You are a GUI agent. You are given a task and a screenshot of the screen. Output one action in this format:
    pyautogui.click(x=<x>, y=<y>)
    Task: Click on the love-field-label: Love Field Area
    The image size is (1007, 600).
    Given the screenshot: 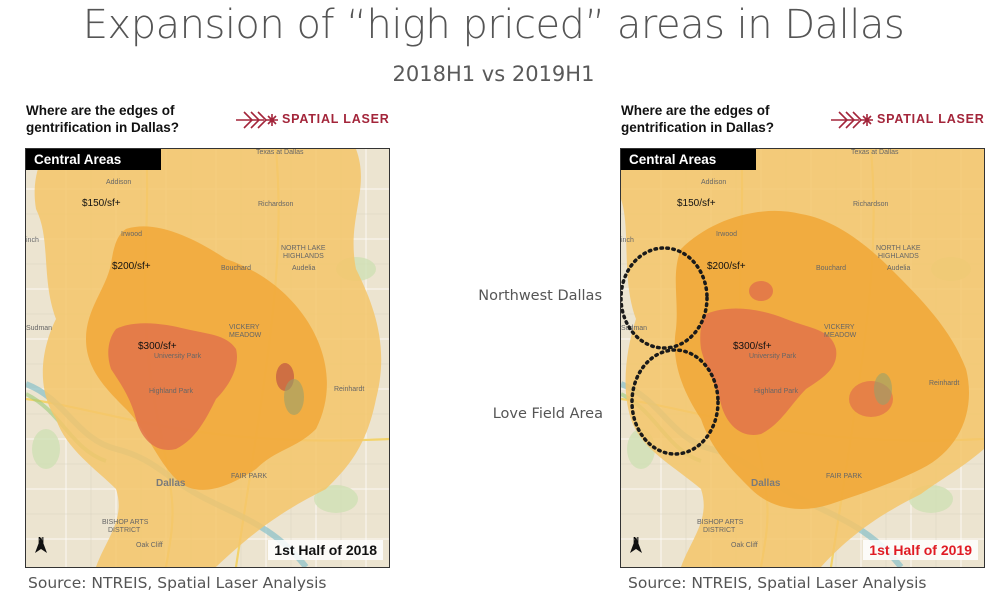 What is the action you would take?
    pyautogui.click(x=547, y=414)
    